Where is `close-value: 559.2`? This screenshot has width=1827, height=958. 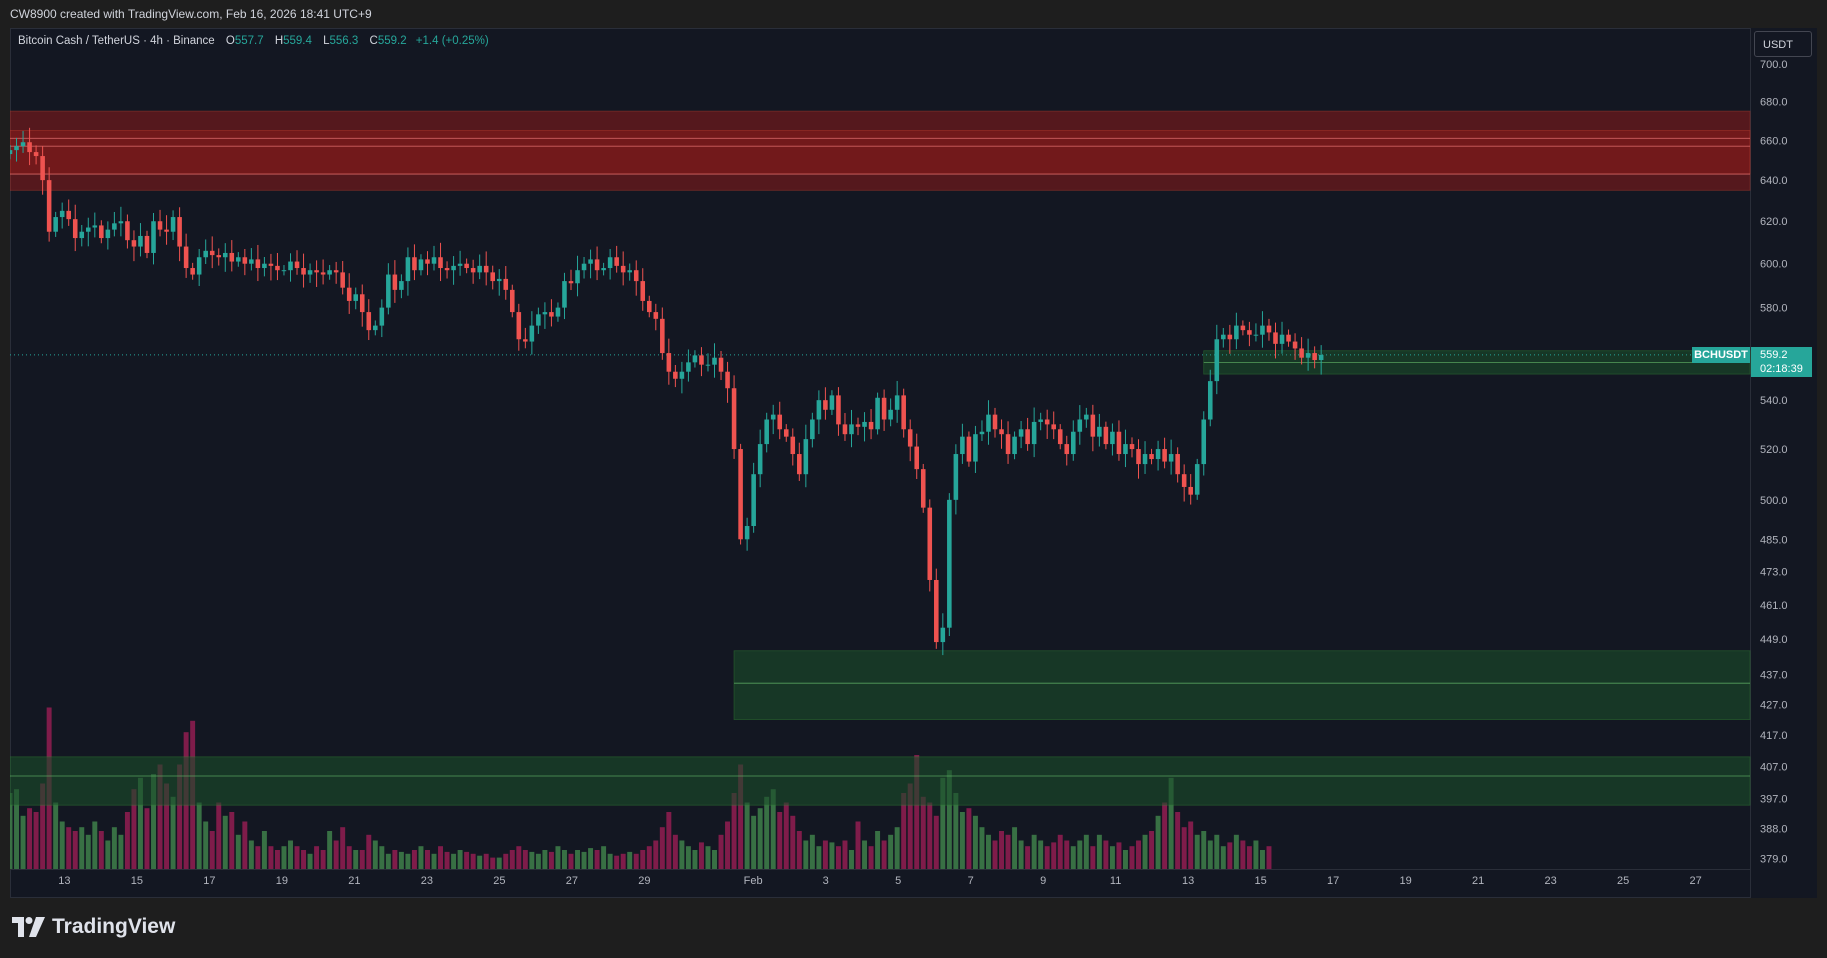 close-value: 559.2 is located at coordinates (392, 41).